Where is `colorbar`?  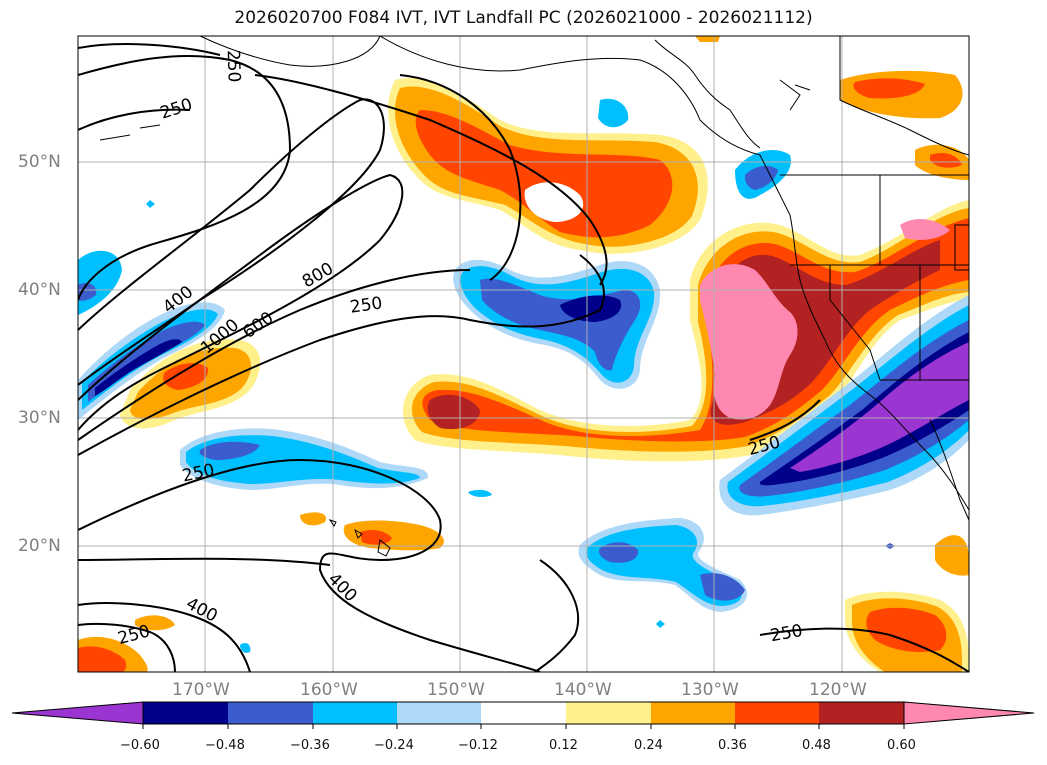
colorbar is located at coordinates (523, 715).